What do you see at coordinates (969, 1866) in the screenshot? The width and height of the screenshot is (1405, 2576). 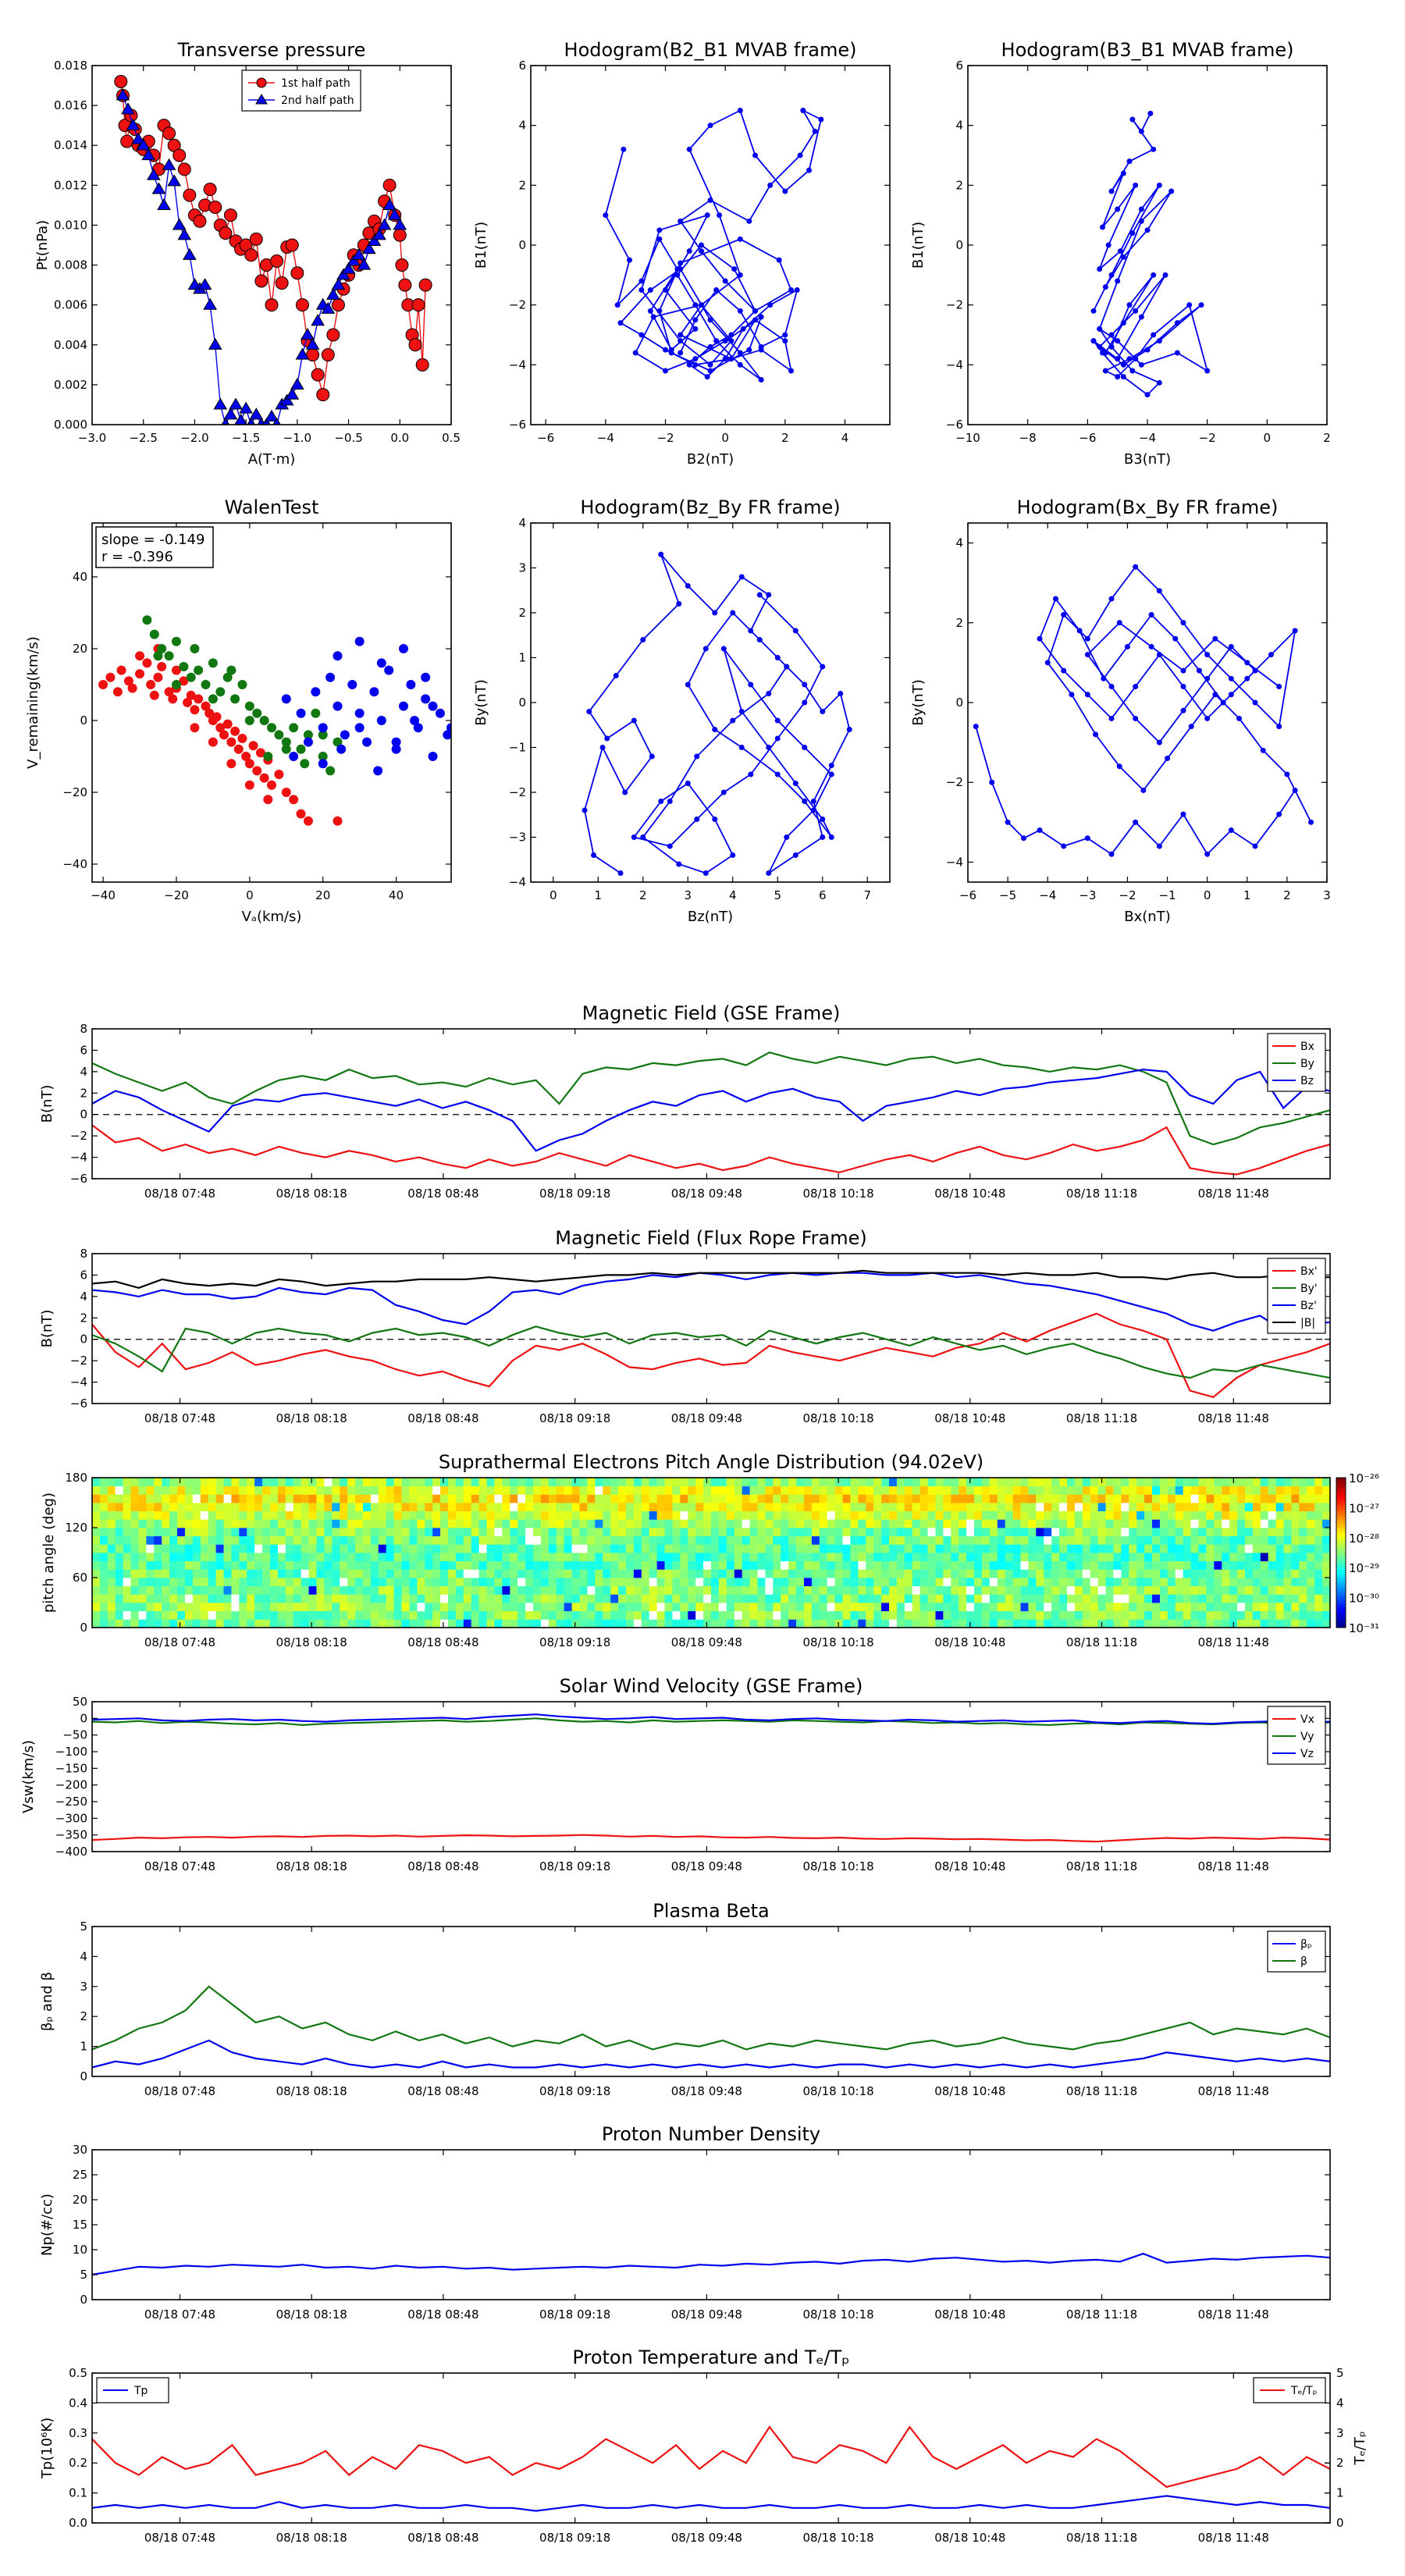 I see `vsw-xtick-label: 08/18 10:48` at bounding box center [969, 1866].